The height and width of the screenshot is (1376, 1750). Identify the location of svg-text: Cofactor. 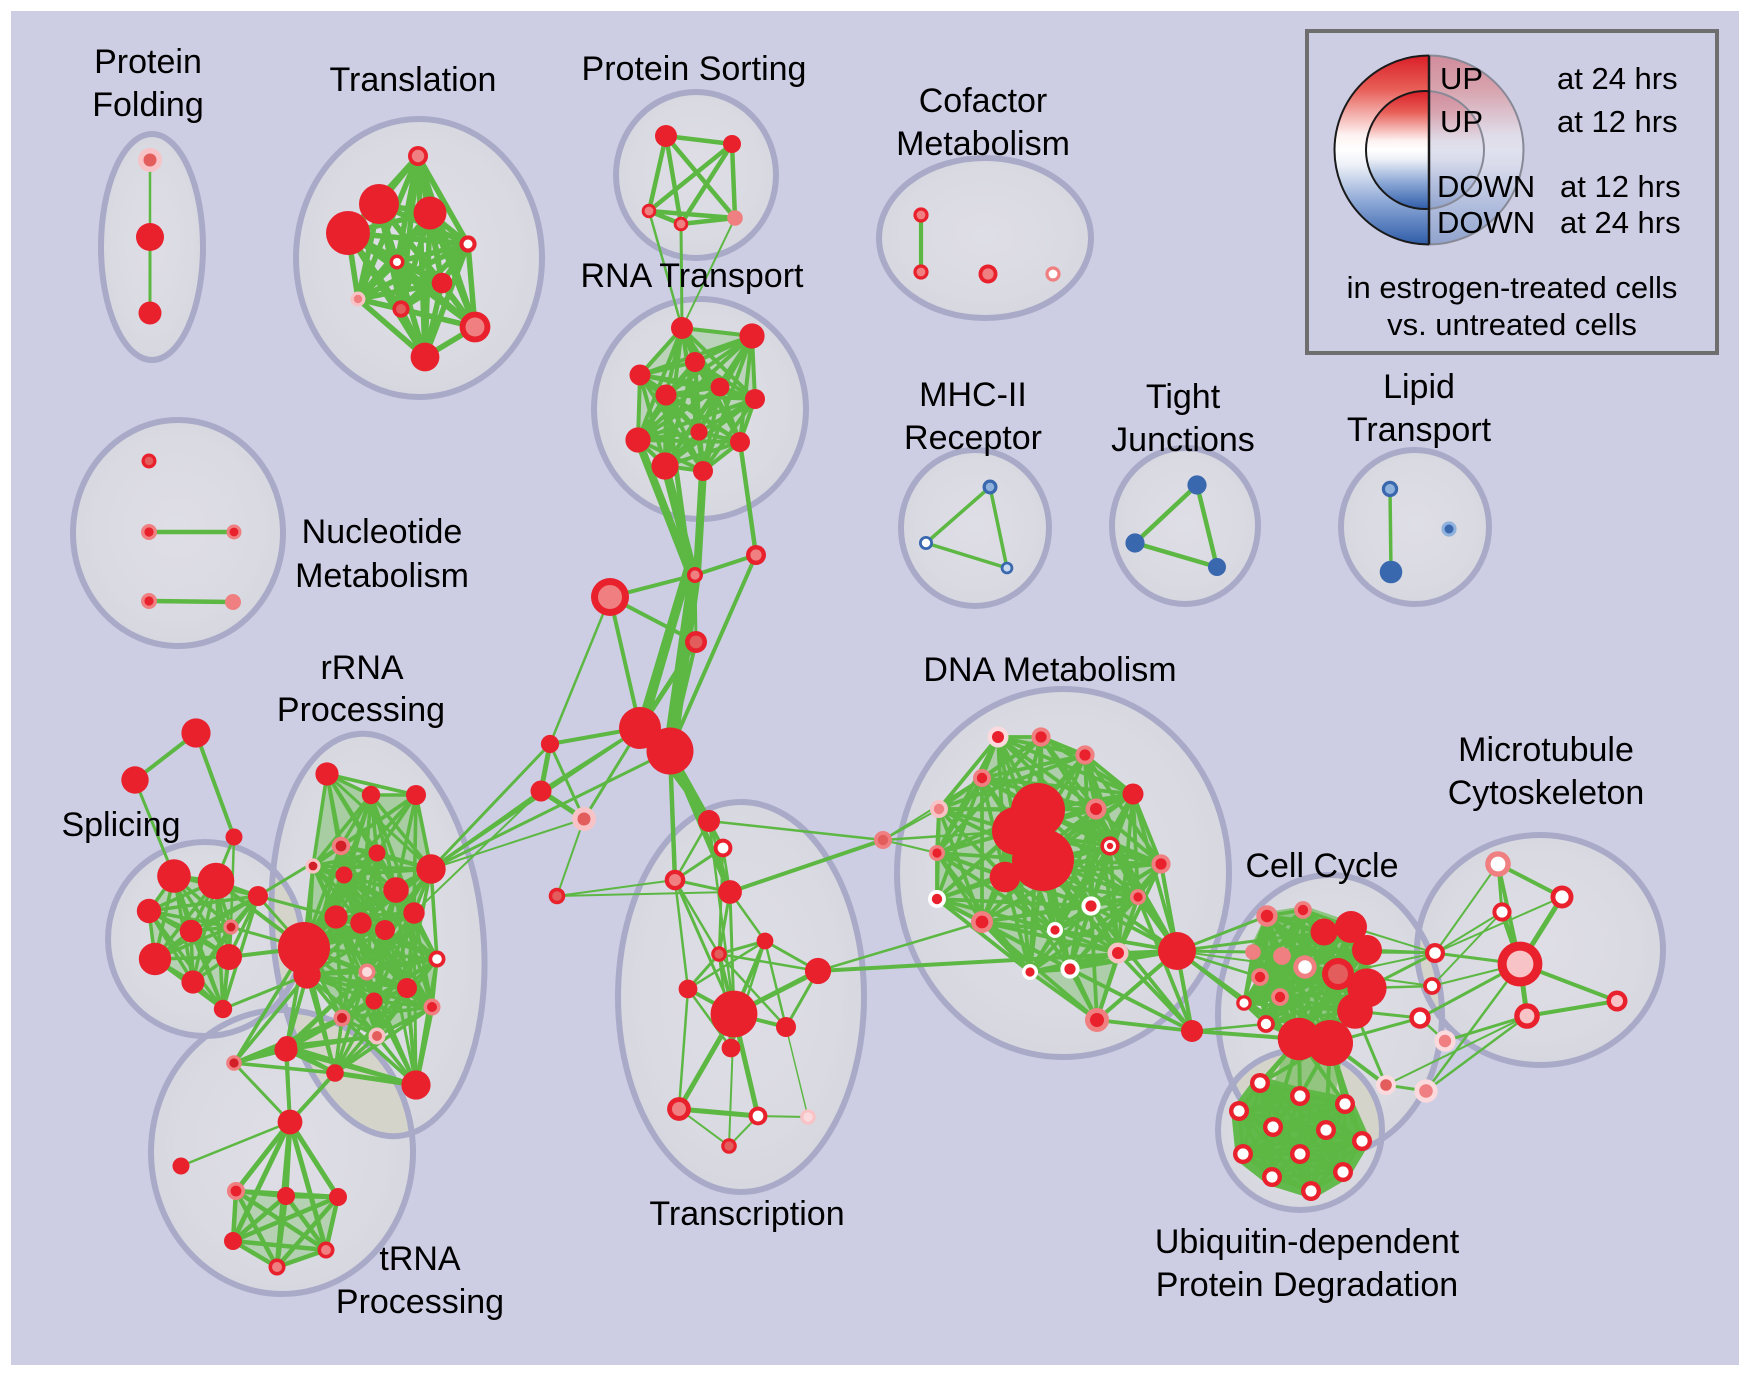
(983, 101).